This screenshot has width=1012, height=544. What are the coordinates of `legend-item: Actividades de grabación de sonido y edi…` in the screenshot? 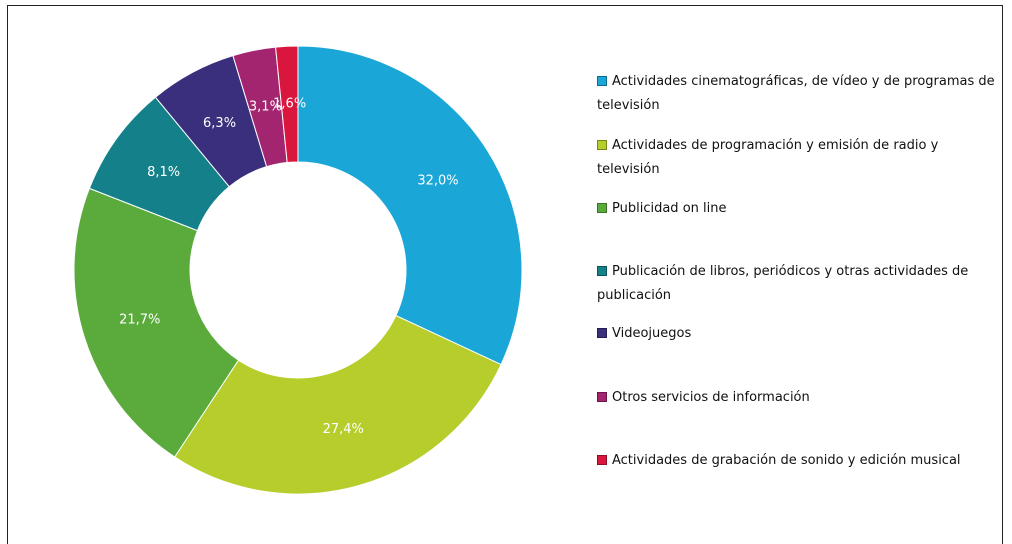 It's located at (799, 461).